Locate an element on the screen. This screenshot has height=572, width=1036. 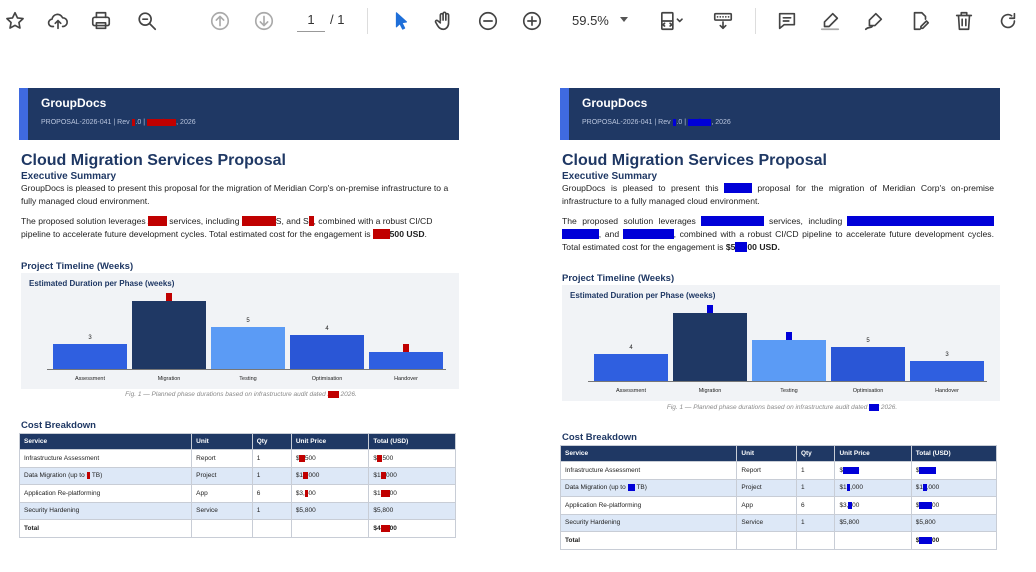
total-cell: $4,500 is located at coordinates (412, 458).